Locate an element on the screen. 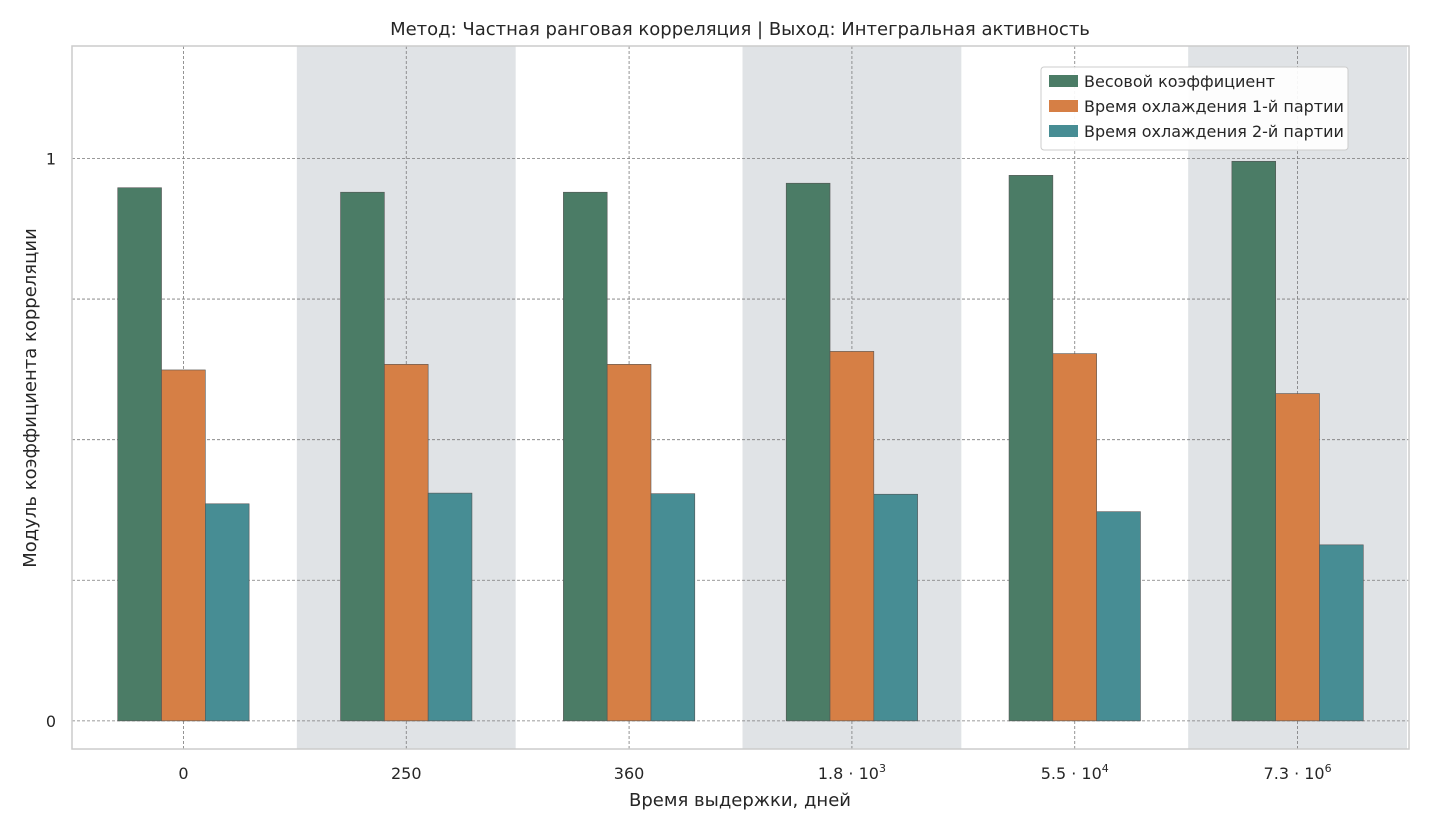  y-tick-labels: 01 is located at coordinates (51, 439).